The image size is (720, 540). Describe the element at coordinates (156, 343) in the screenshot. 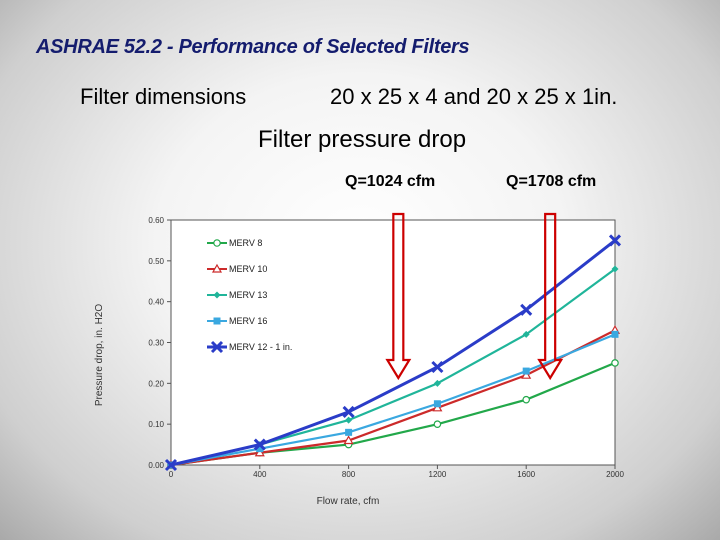

I see `y-tick-label: 0.30` at that location.